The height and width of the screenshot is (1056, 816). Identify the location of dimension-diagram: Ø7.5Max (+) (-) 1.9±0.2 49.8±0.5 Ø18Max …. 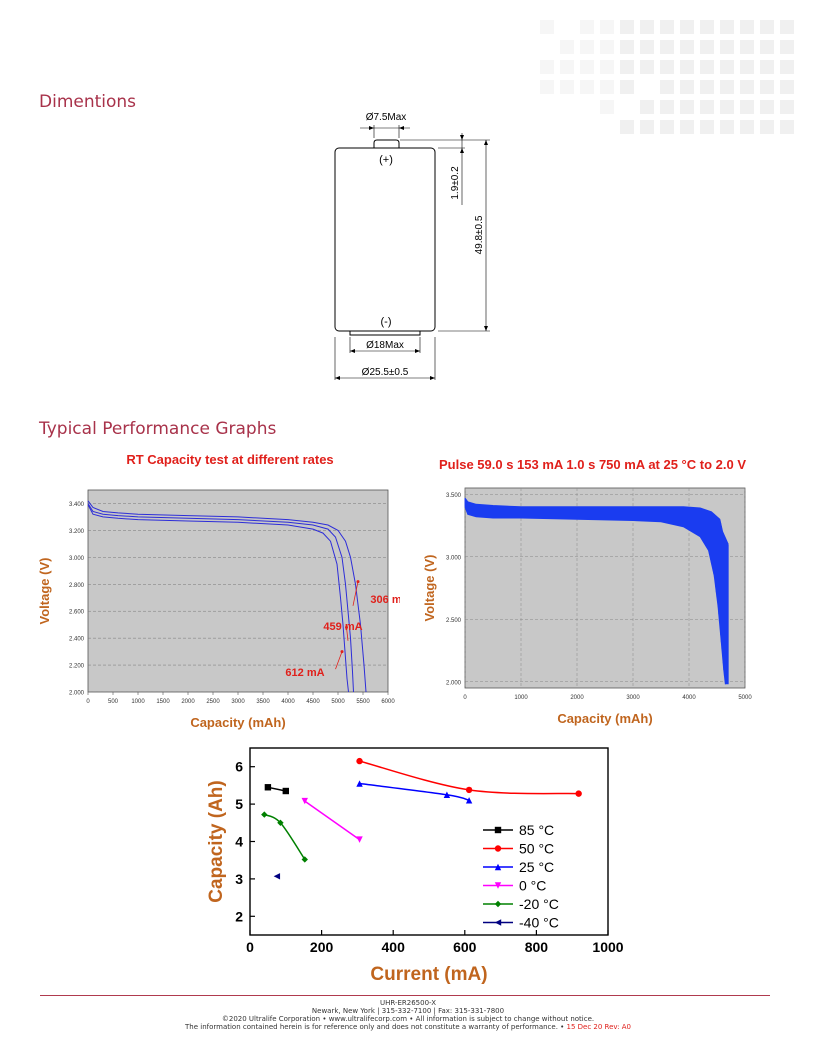
(412, 246).